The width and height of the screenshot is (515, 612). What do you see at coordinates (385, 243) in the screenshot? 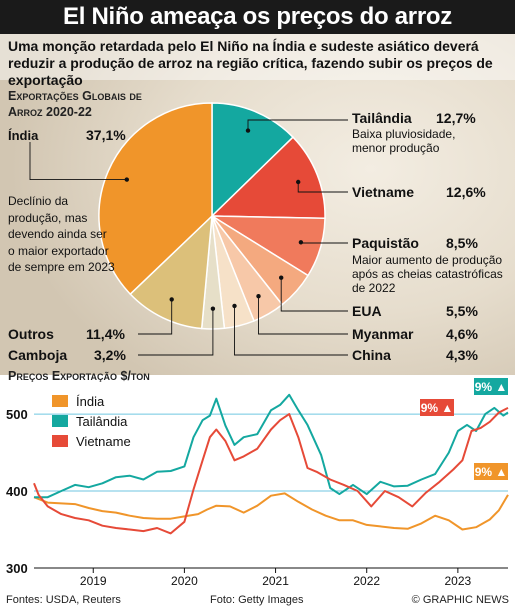
I see `pie-label-pakistan: Paquistão` at bounding box center [385, 243].